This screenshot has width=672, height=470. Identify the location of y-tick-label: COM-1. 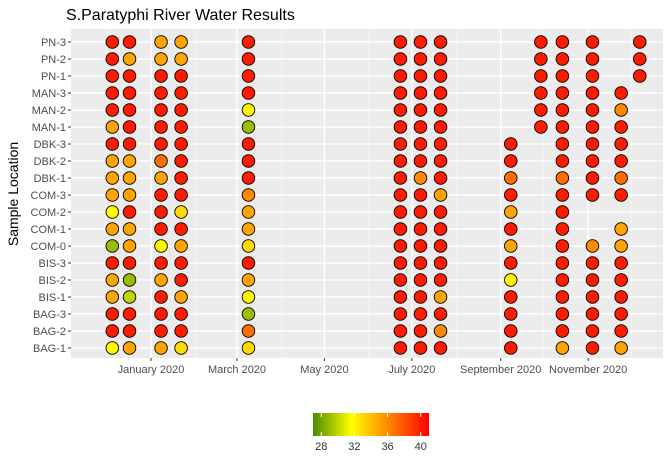
(48, 230).